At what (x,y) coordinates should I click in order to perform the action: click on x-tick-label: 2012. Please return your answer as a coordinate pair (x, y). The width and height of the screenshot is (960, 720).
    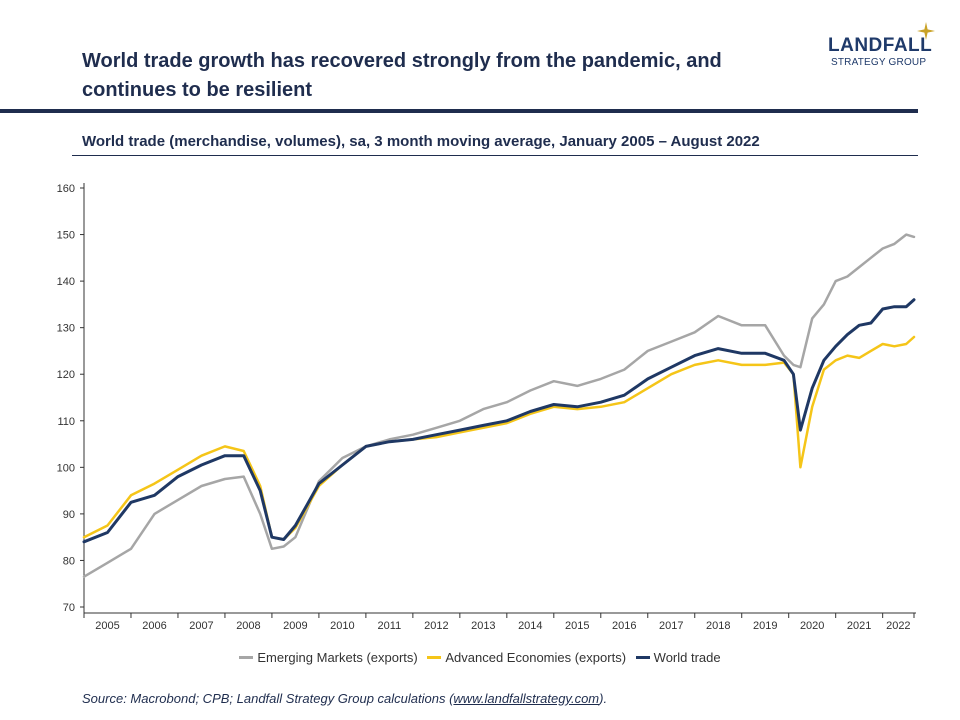
    Looking at the image, I should click on (436, 626).